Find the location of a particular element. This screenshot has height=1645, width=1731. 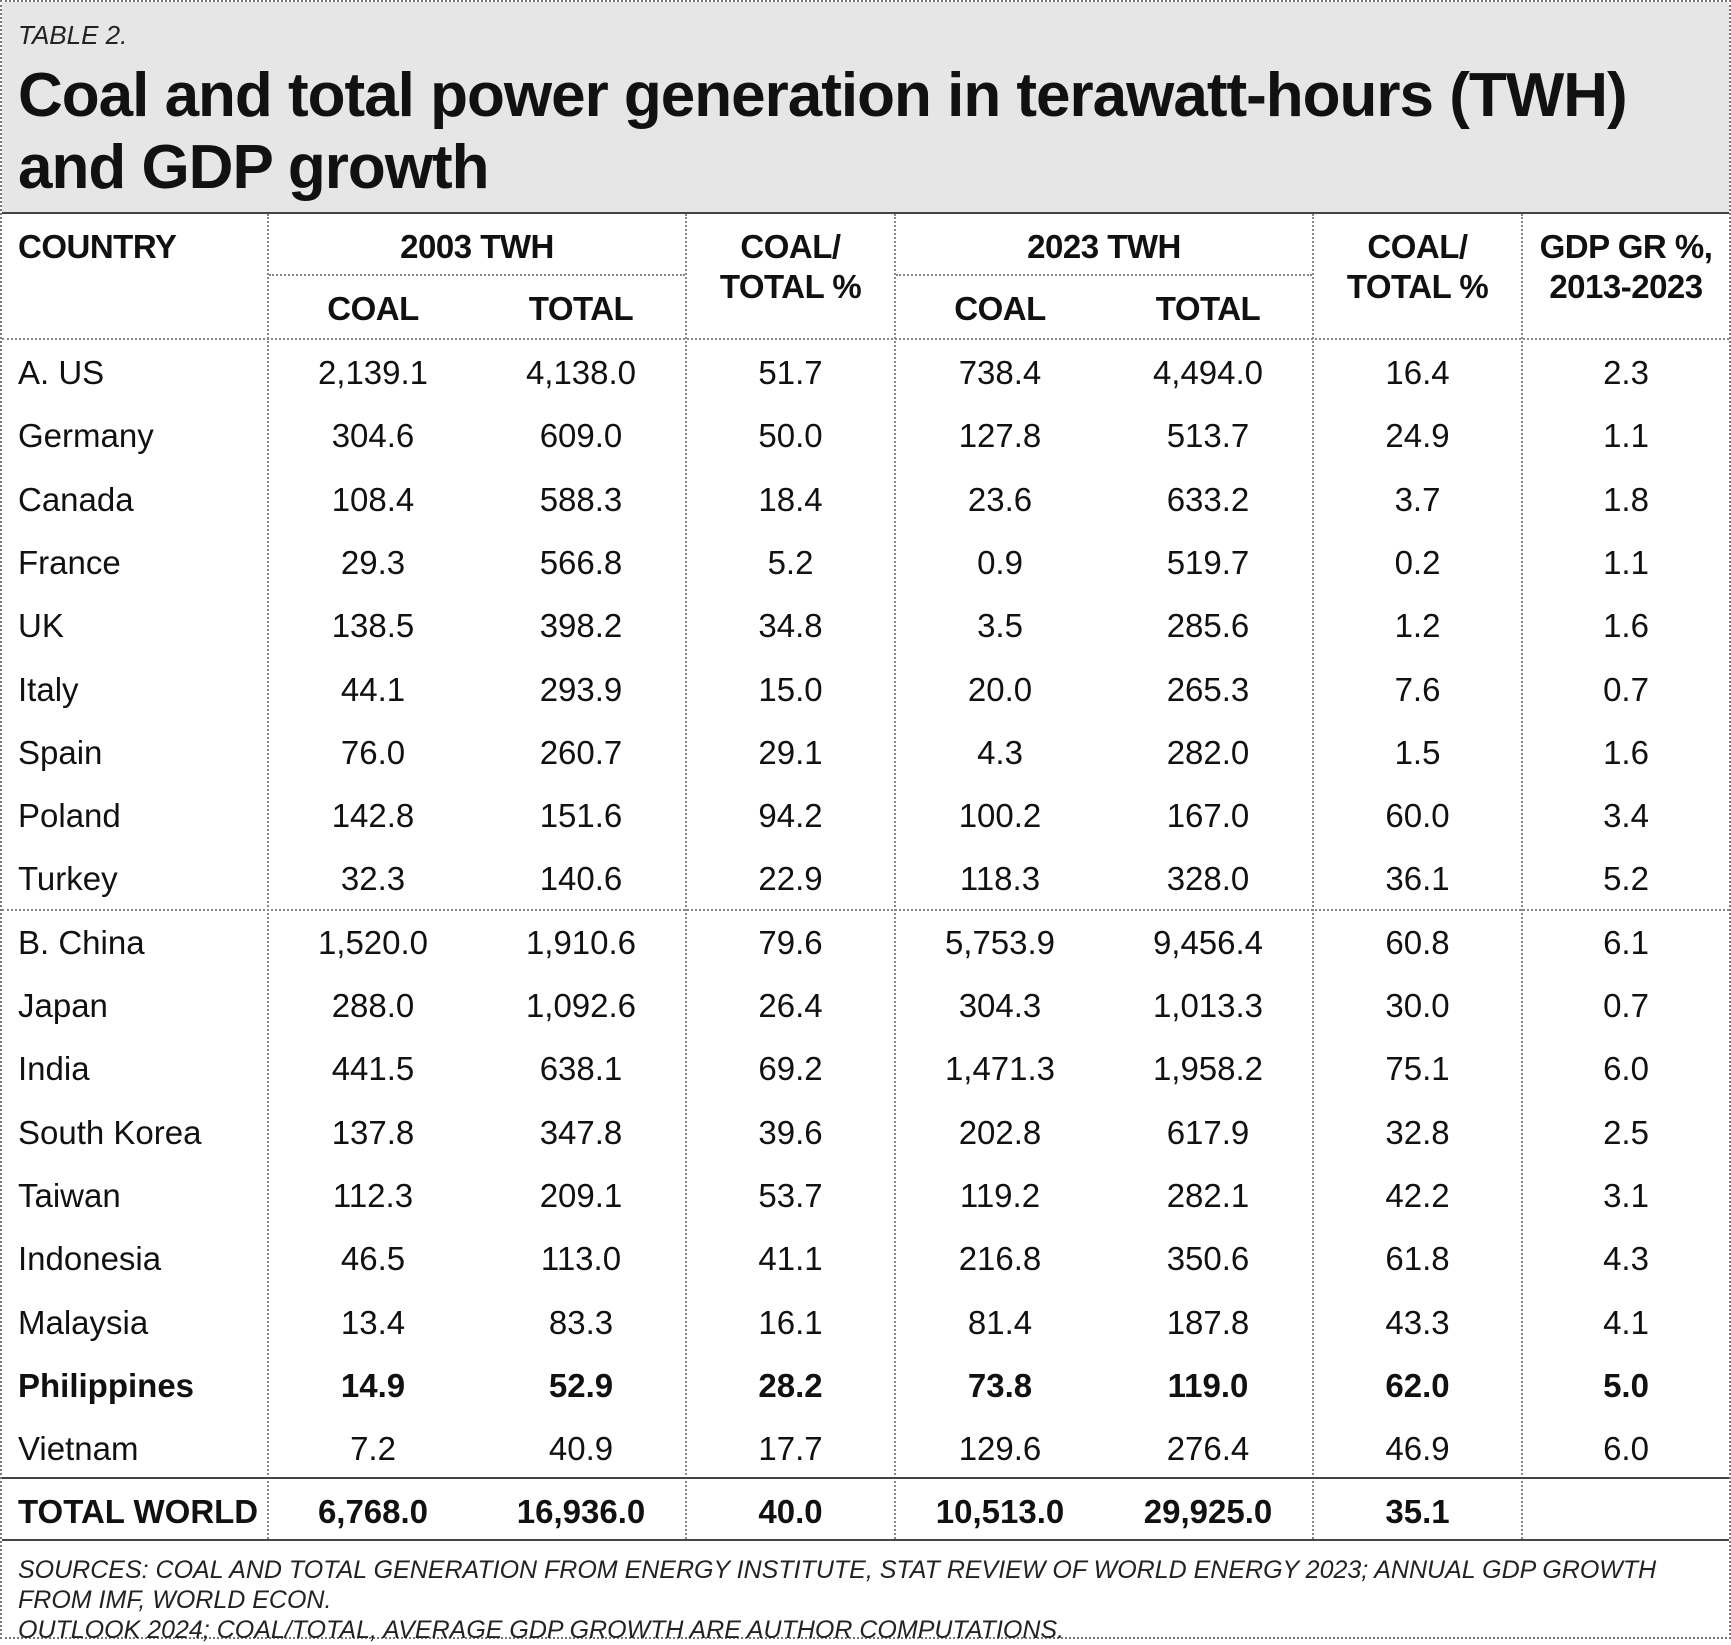

cell-country: Vietnam is located at coordinates (78, 1449).